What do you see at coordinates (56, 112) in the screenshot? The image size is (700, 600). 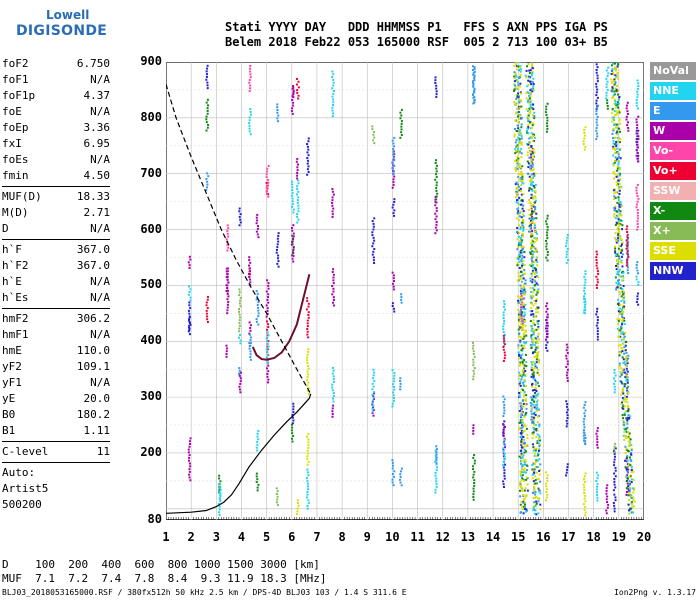 I see `param-row: foE N/A` at bounding box center [56, 112].